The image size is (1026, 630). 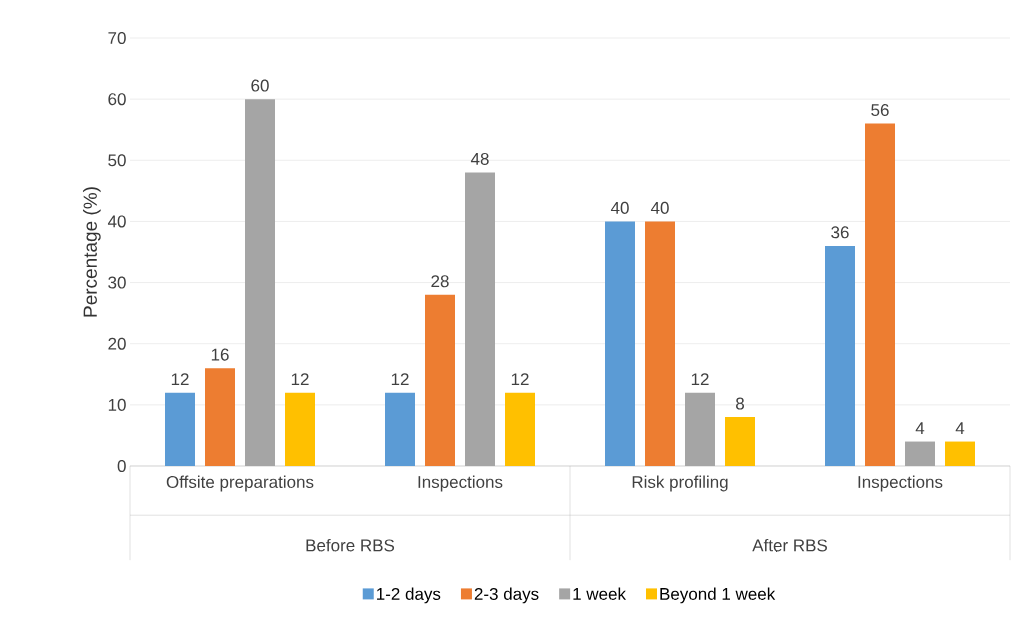 I want to click on x-tick-label: Offsite preparations, so click(x=240, y=483).